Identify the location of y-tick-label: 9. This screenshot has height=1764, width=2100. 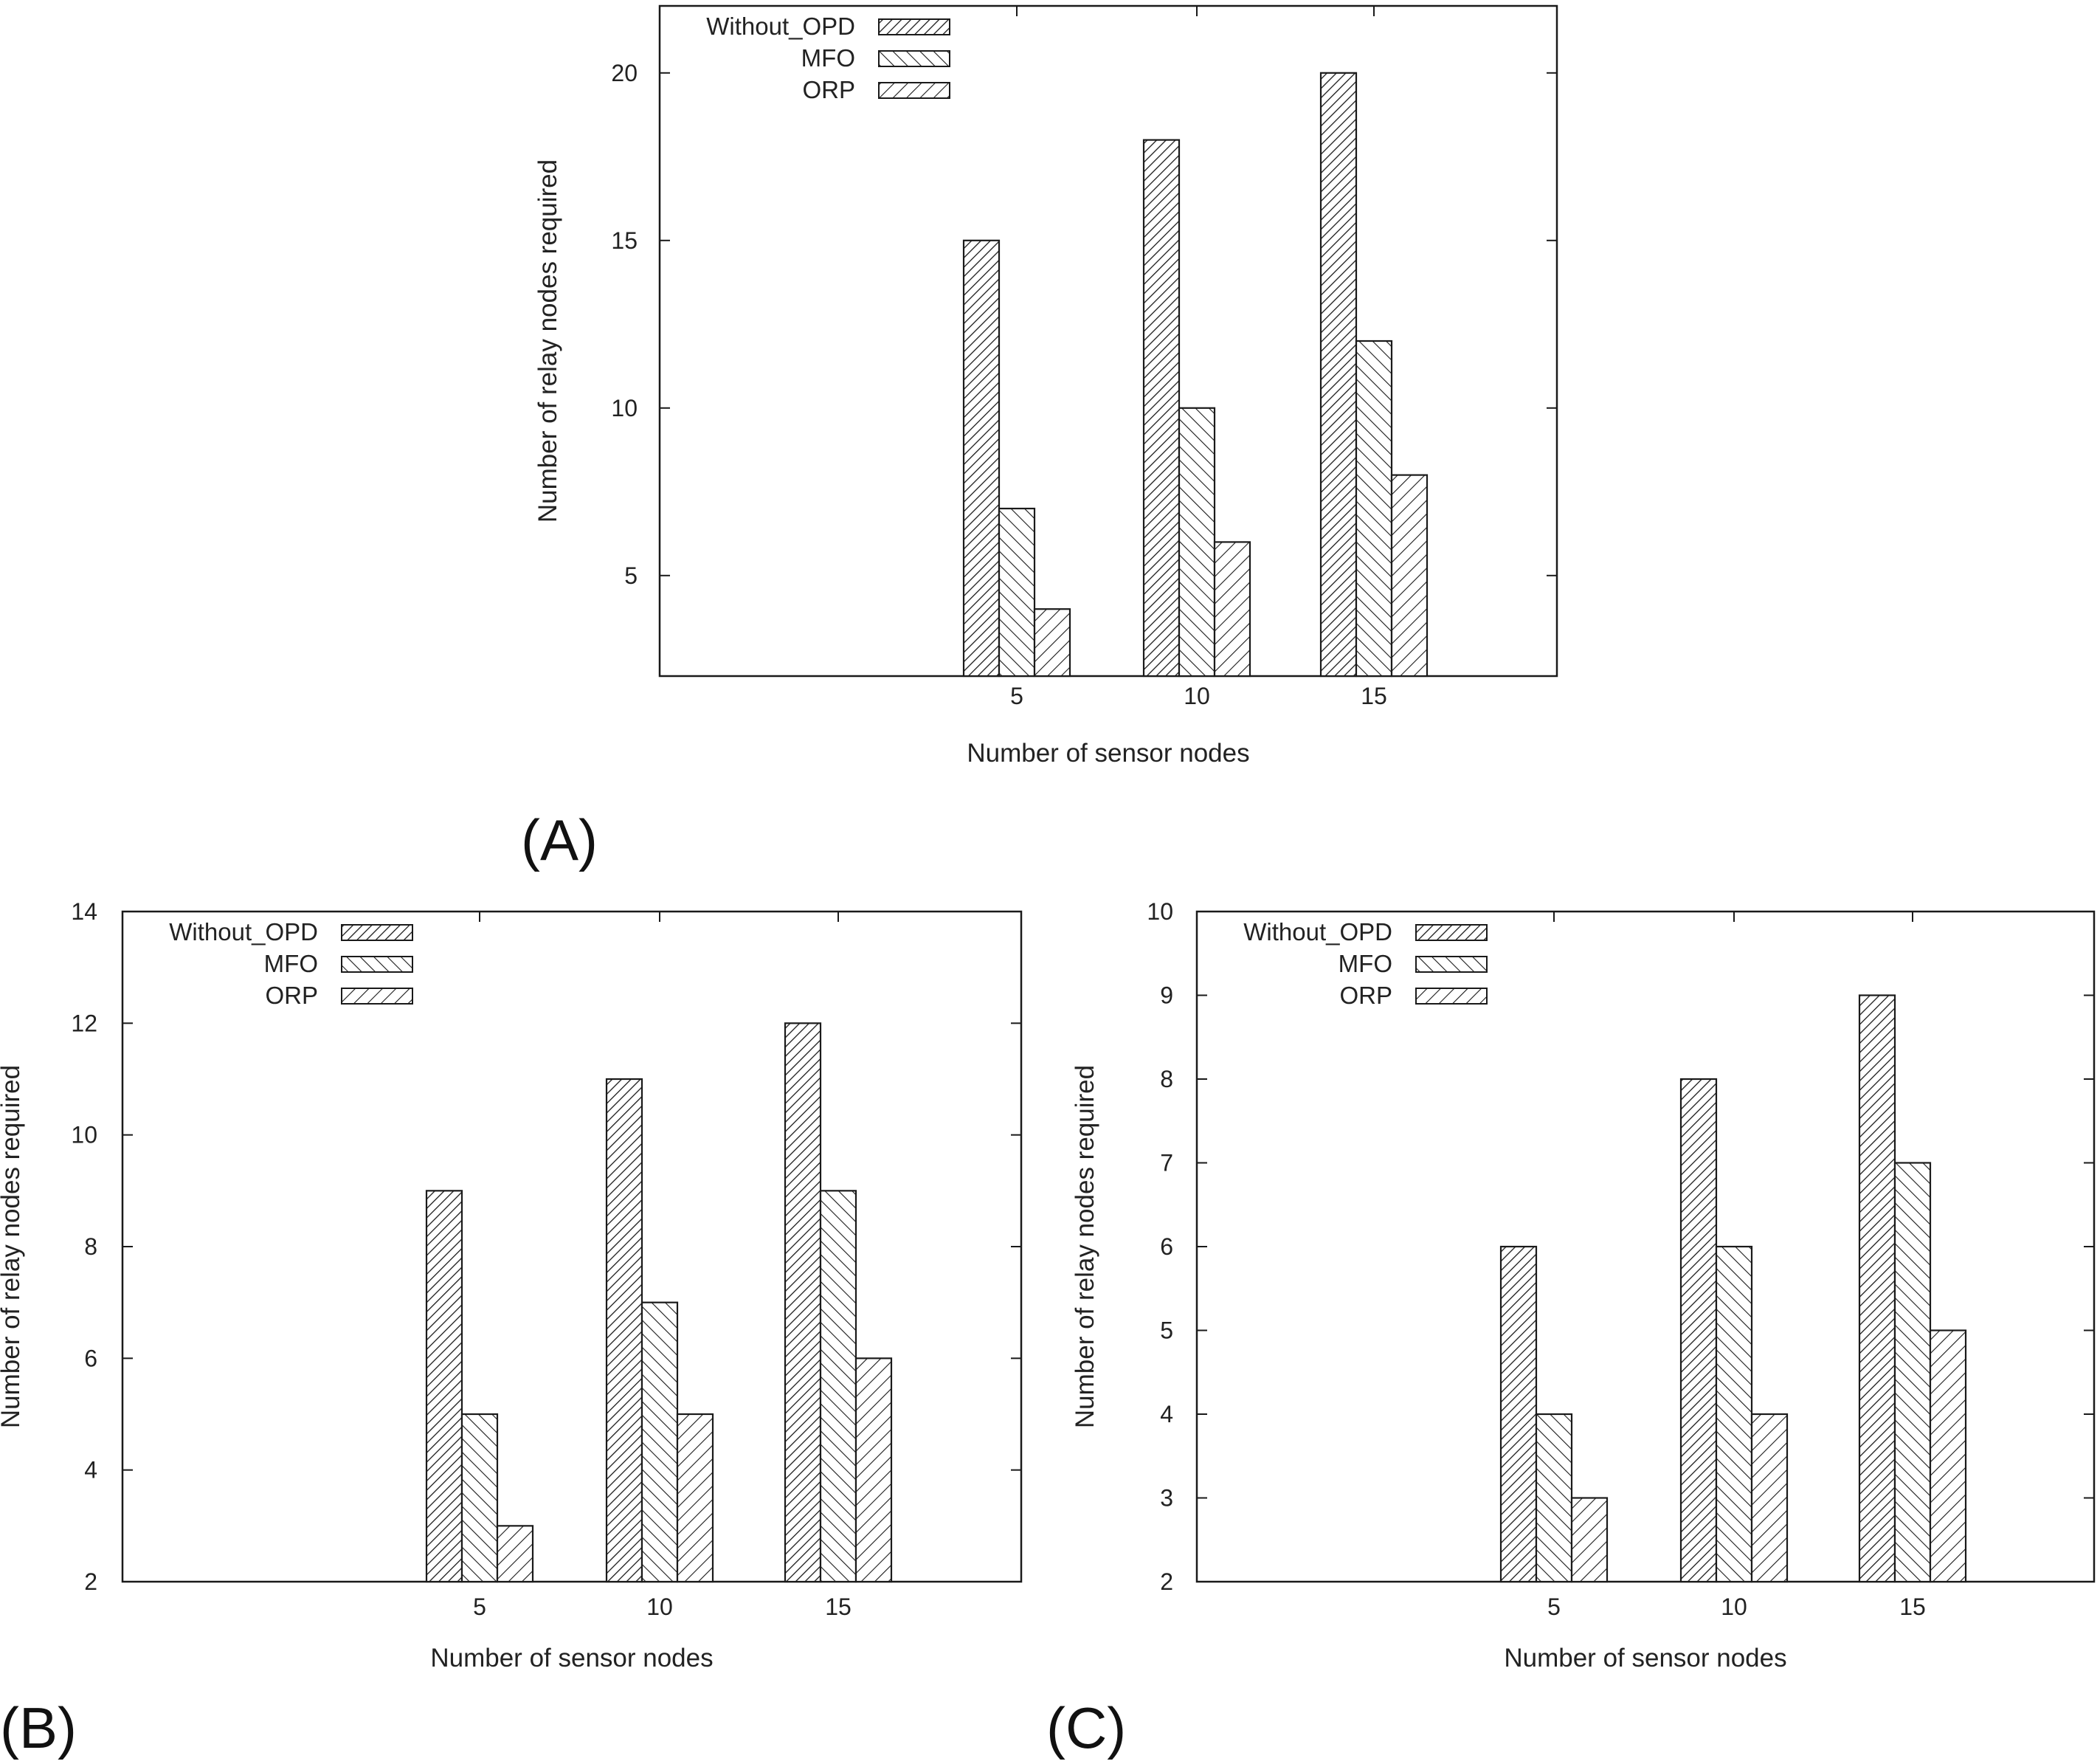
(1166, 995).